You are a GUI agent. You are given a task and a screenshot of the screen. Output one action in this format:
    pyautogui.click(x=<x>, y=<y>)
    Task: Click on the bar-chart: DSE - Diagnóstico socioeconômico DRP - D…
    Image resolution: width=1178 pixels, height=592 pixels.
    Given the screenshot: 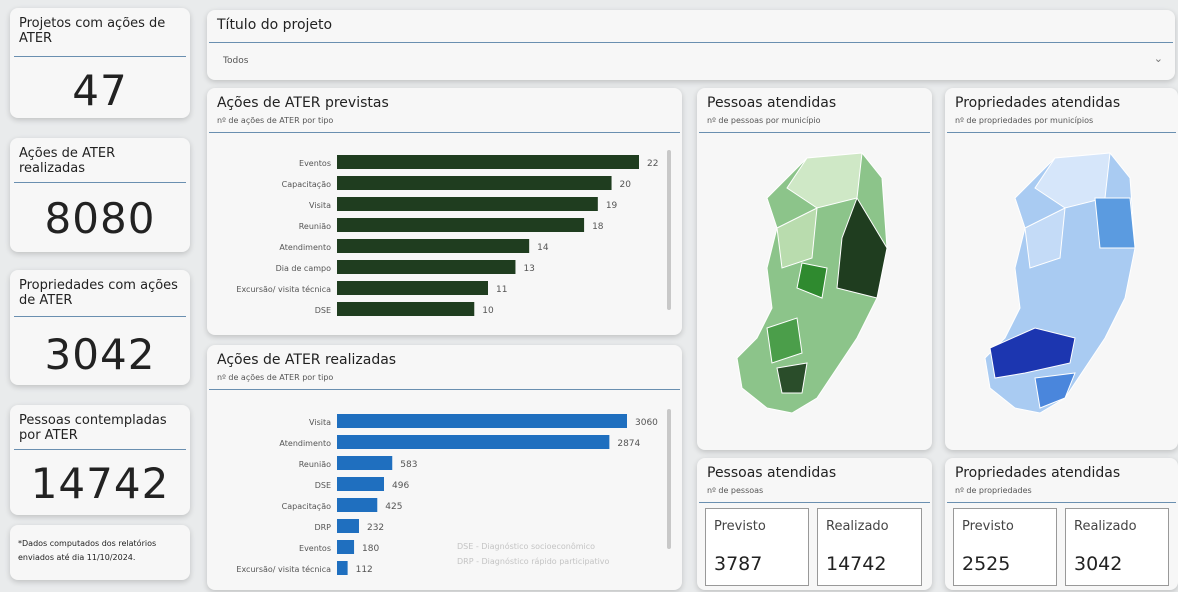 What is the action you would take?
    pyautogui.click(x=453, y=492)
    